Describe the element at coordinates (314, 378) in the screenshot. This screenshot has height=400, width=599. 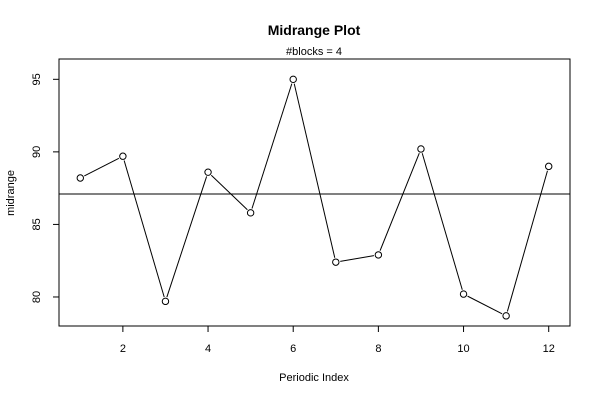
I see `x-axis-label: Periodic Index` at that location.